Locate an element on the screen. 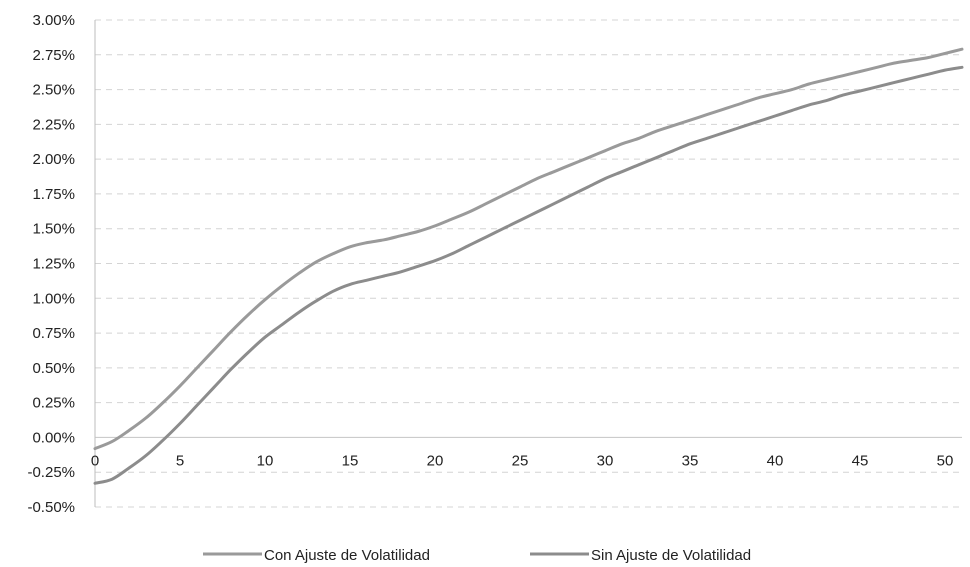  x-tick-label: 25 is located at coordinates (520, 460).